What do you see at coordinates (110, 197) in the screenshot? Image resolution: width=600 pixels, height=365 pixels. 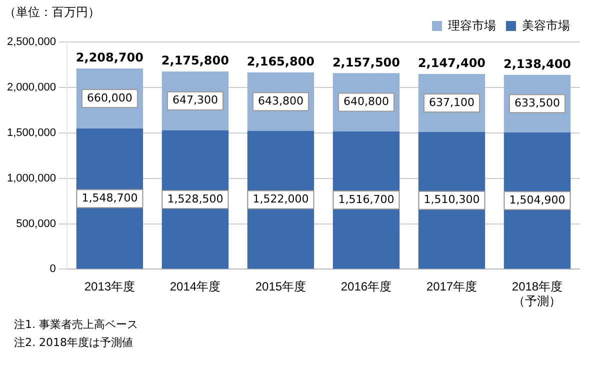 I see `data-label: 1,548,700` at bounding box center [110, 197].